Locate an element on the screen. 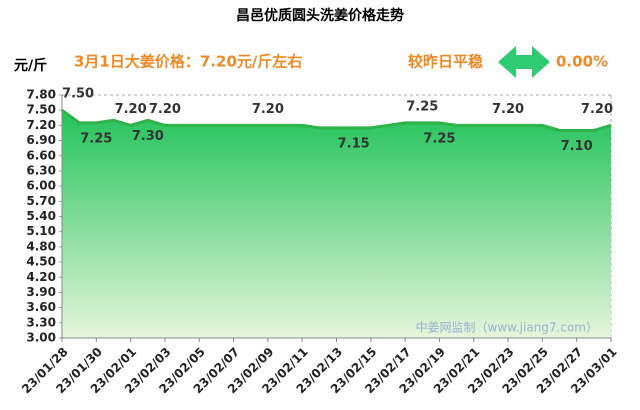 This screenshot has height=410, width=640. y-tick-label: 6.90 is located at coordinates (41, 140).